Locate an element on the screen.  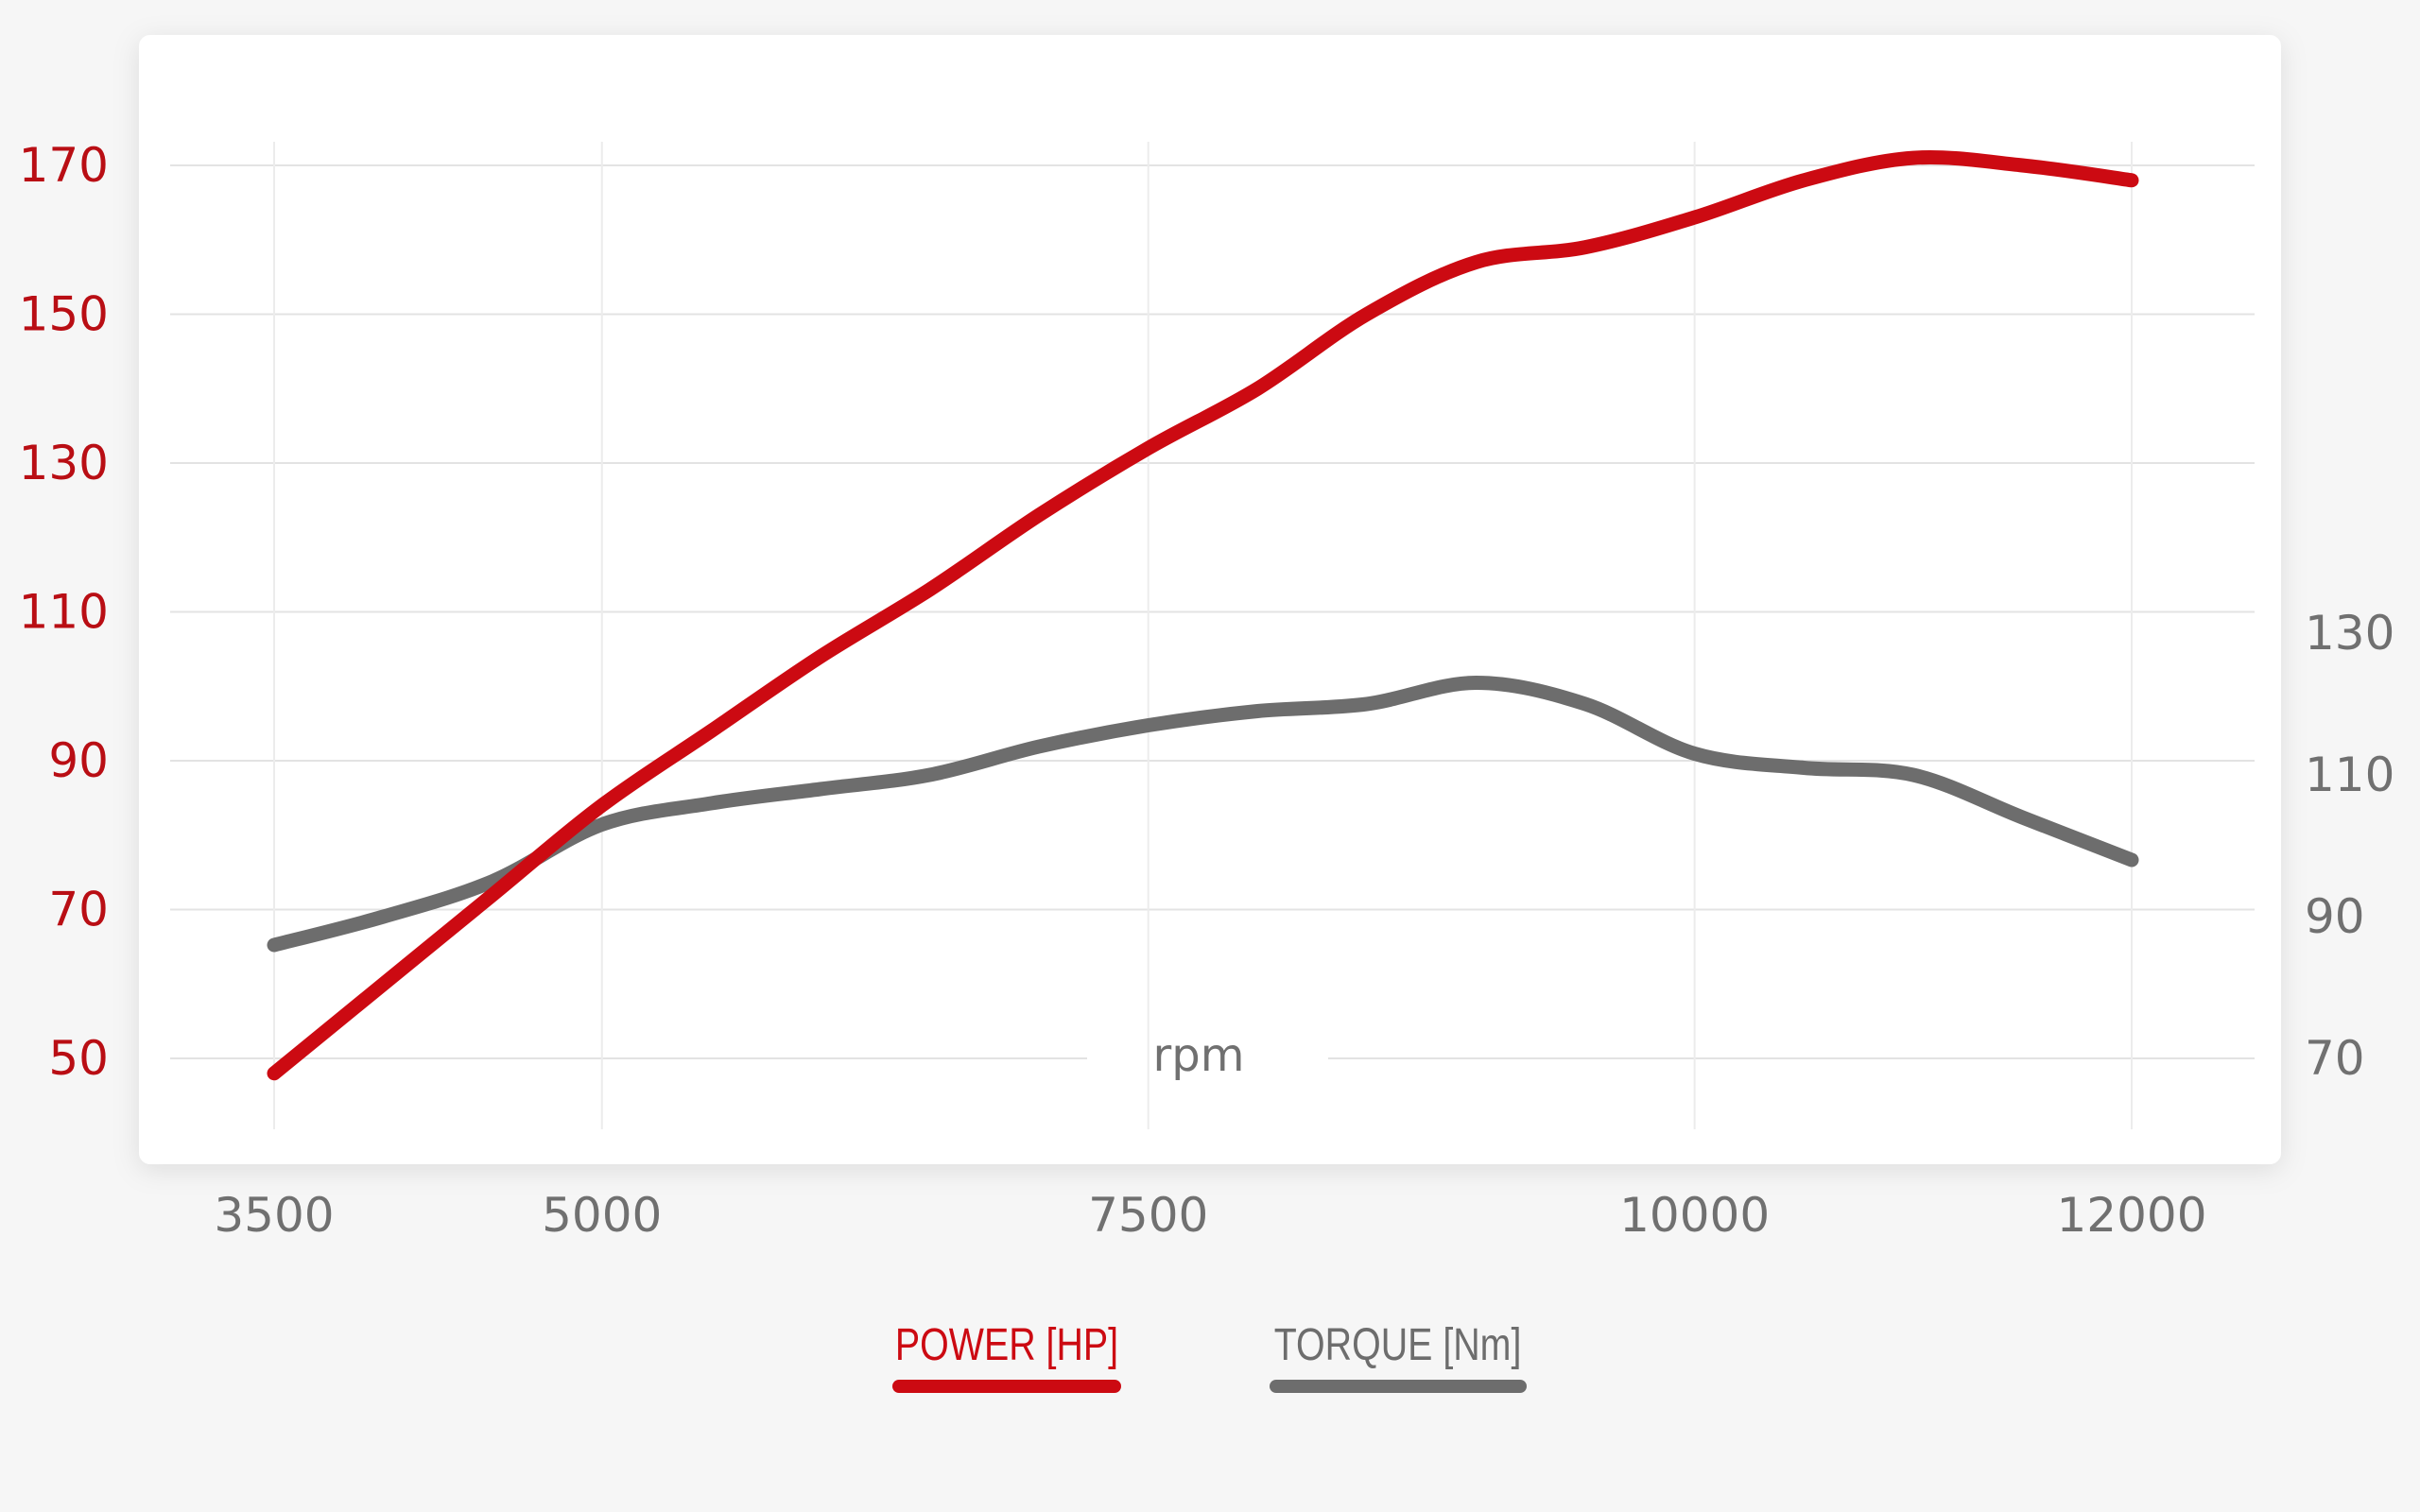
x-tick-label: 10000 is located at coordinates (1694, 1215).